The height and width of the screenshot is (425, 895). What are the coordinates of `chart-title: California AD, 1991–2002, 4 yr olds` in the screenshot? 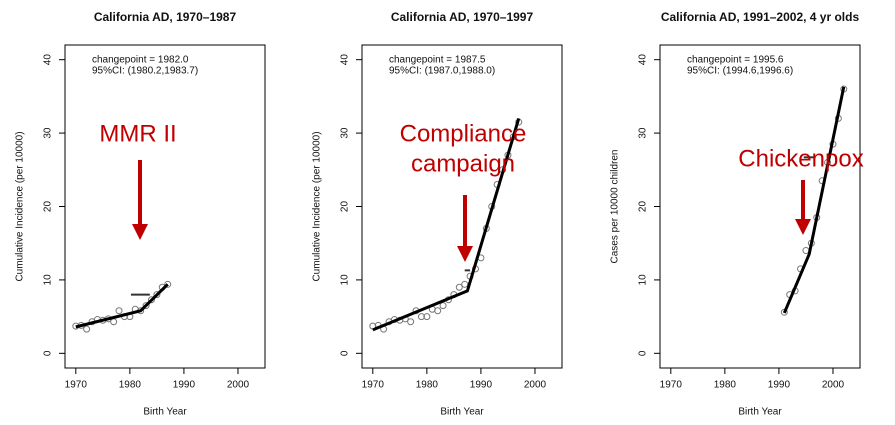 It's located at (760, 17).